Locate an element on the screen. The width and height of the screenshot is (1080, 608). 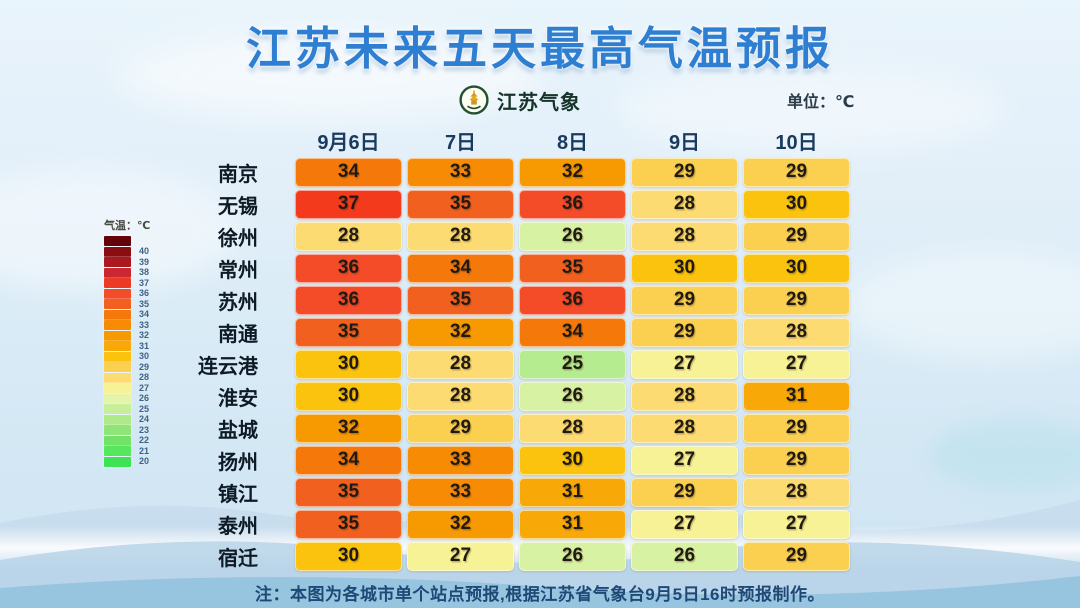
legend-value: 38 is located at coordinates (144, 272).